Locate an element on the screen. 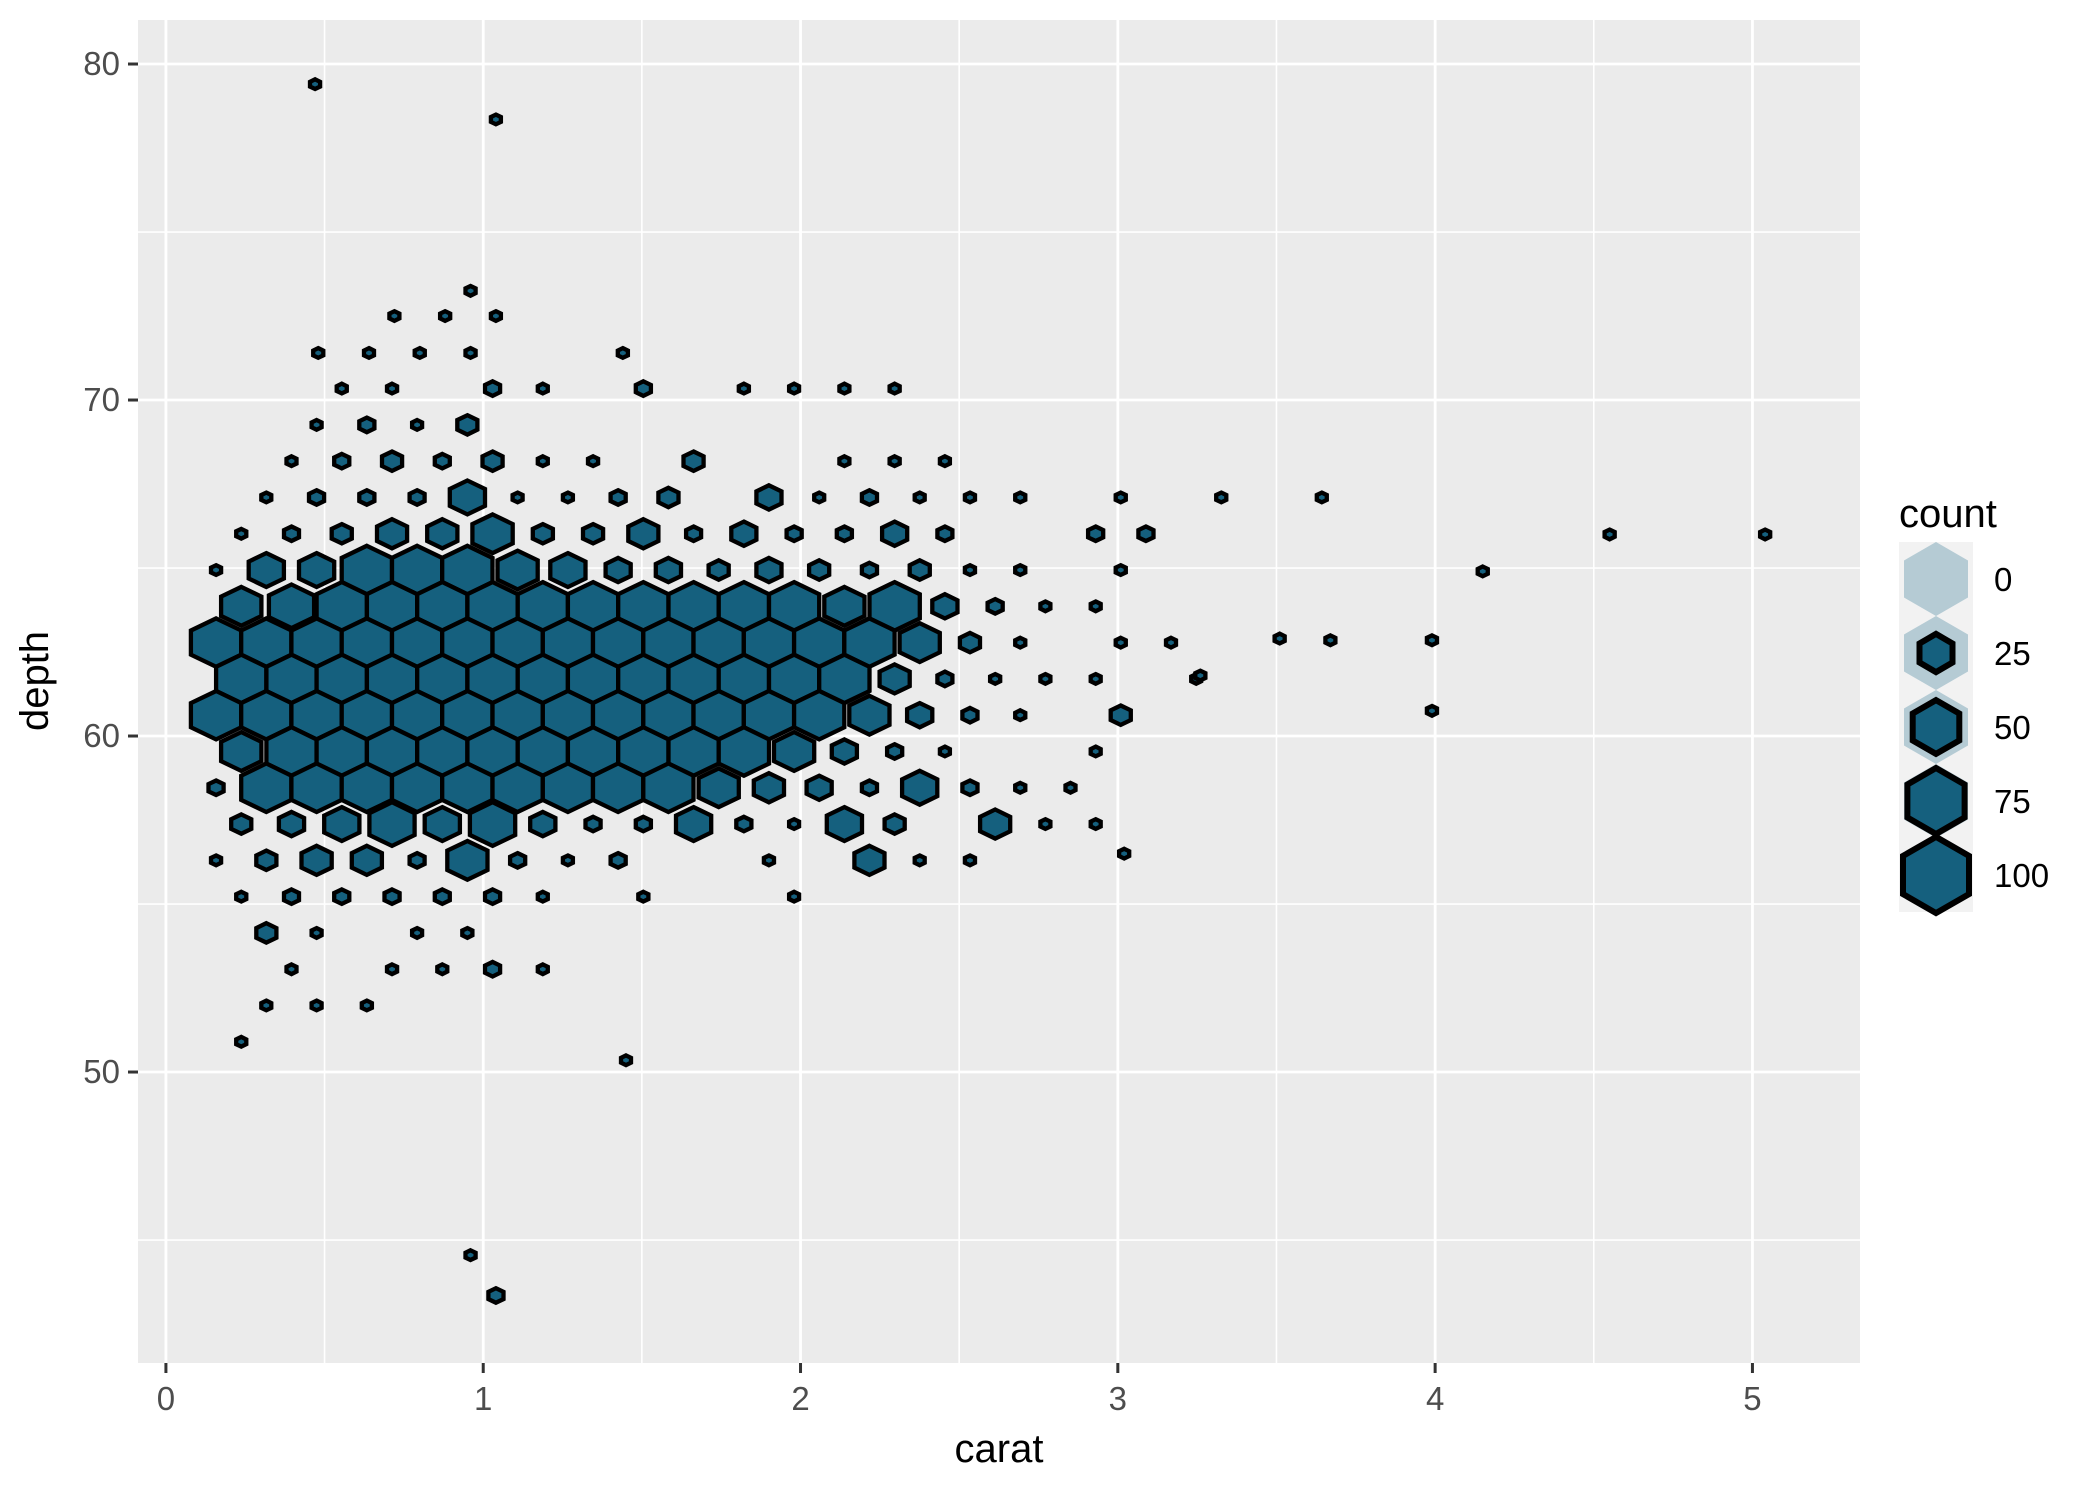 The height and width of the screenshot is (1500, 2100). y-tick-label: 70 is located at coordinates (101, 399).